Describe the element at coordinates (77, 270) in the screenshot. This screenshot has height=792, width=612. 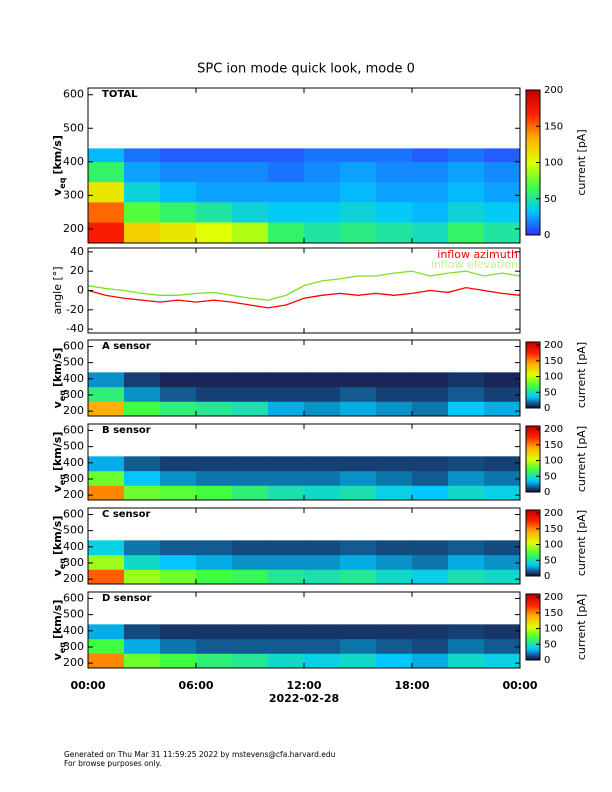
I see `y-tick-label: 20` at that location.